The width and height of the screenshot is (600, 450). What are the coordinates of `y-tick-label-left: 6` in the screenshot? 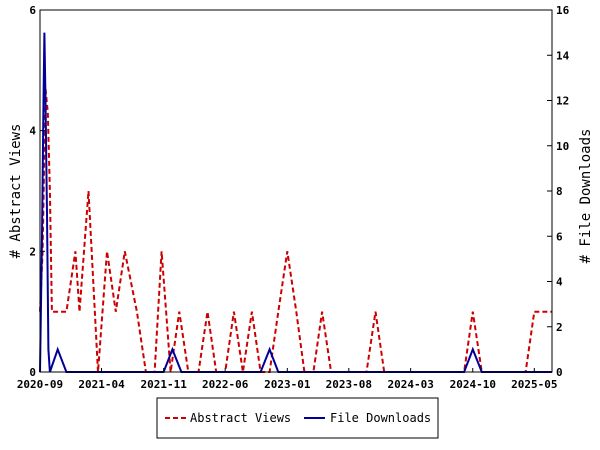 It's located at (32, 10).